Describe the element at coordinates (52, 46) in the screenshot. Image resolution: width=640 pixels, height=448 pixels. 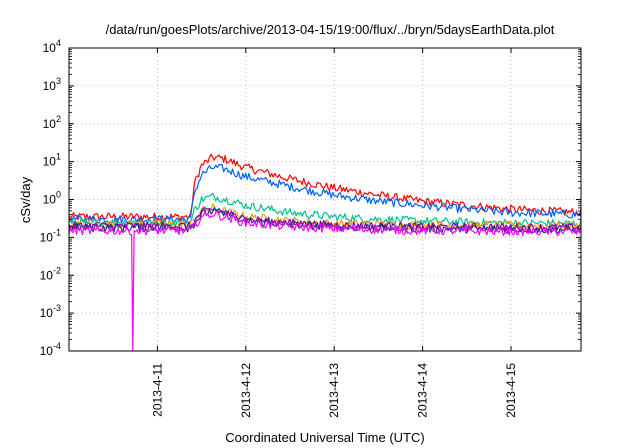
I see `y-tick-label: 10⁴` at that location.